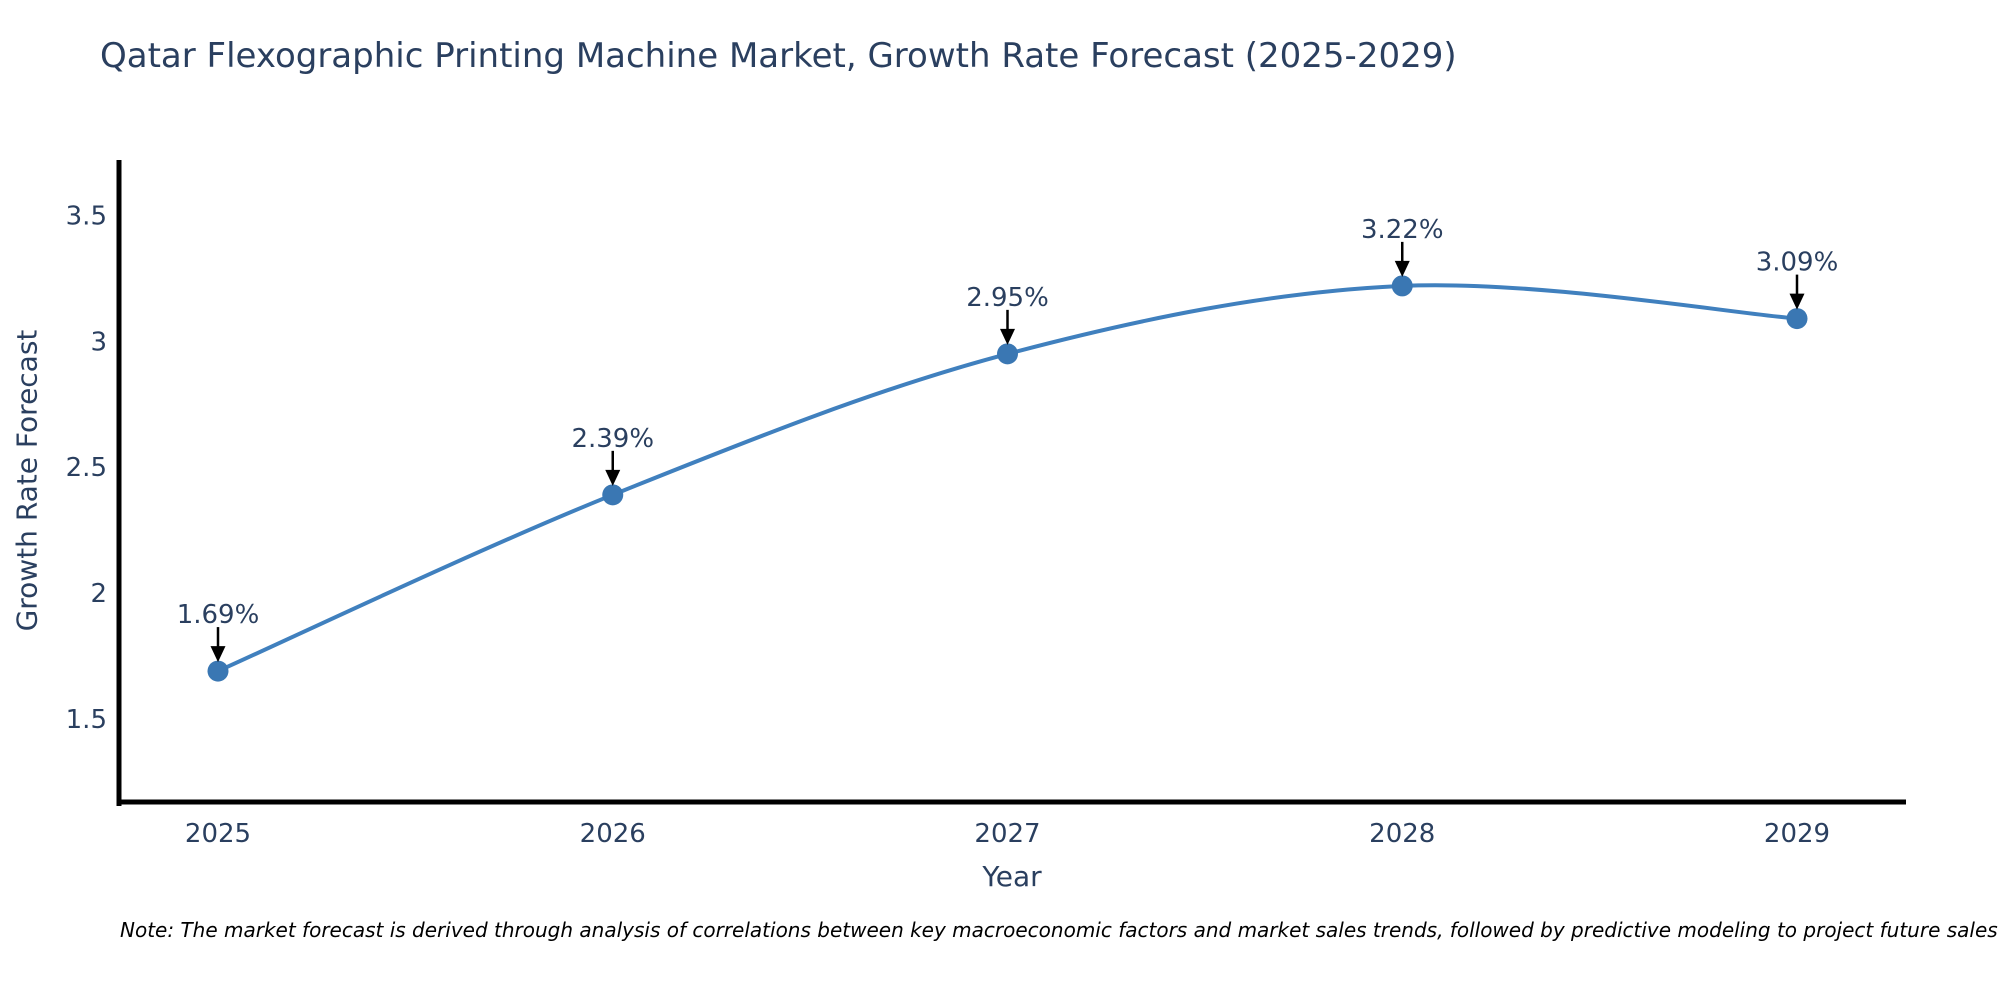  What do you see at coordinates (218, 834) in the screenshot?
I see `x-tick-label-2025: 2025` at bounding box center [218, 834].